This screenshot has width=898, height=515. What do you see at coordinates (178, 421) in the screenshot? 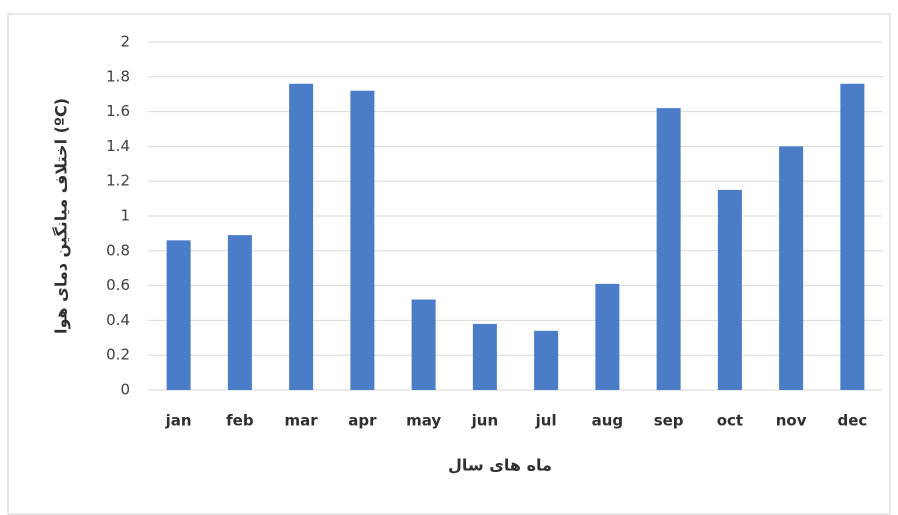
I see `x-tick-label: jan` at bounding box center [178, 421].